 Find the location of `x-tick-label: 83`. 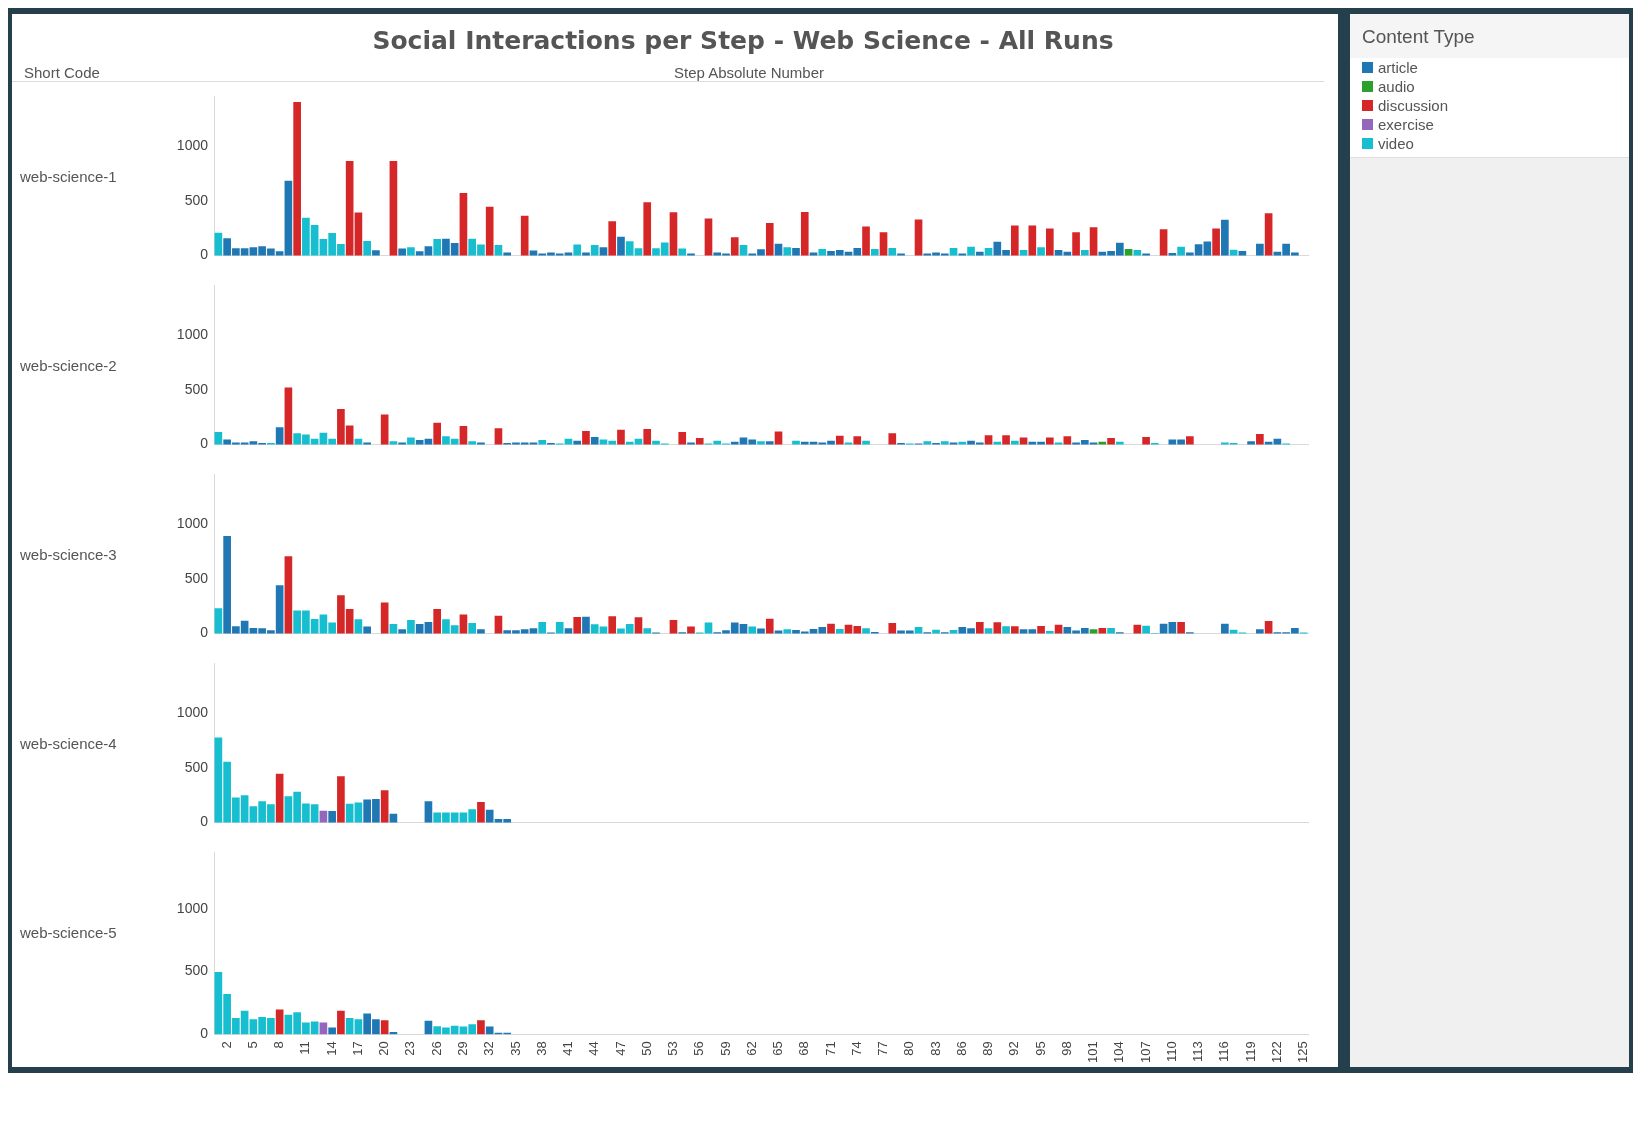

x-tick-label: 83 is located at coordinates (935, 1048).